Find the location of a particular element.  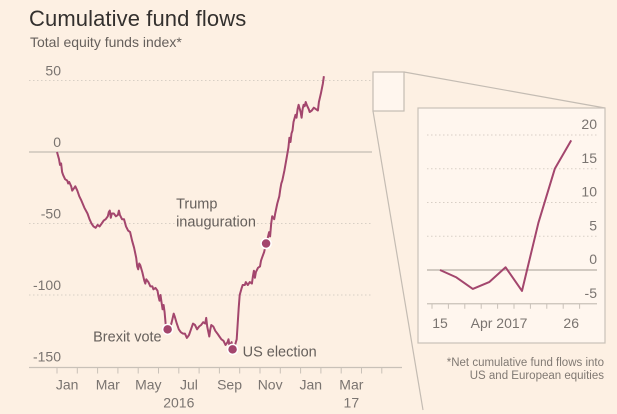

x-tick-label: May is located at coordinates (148, 385).